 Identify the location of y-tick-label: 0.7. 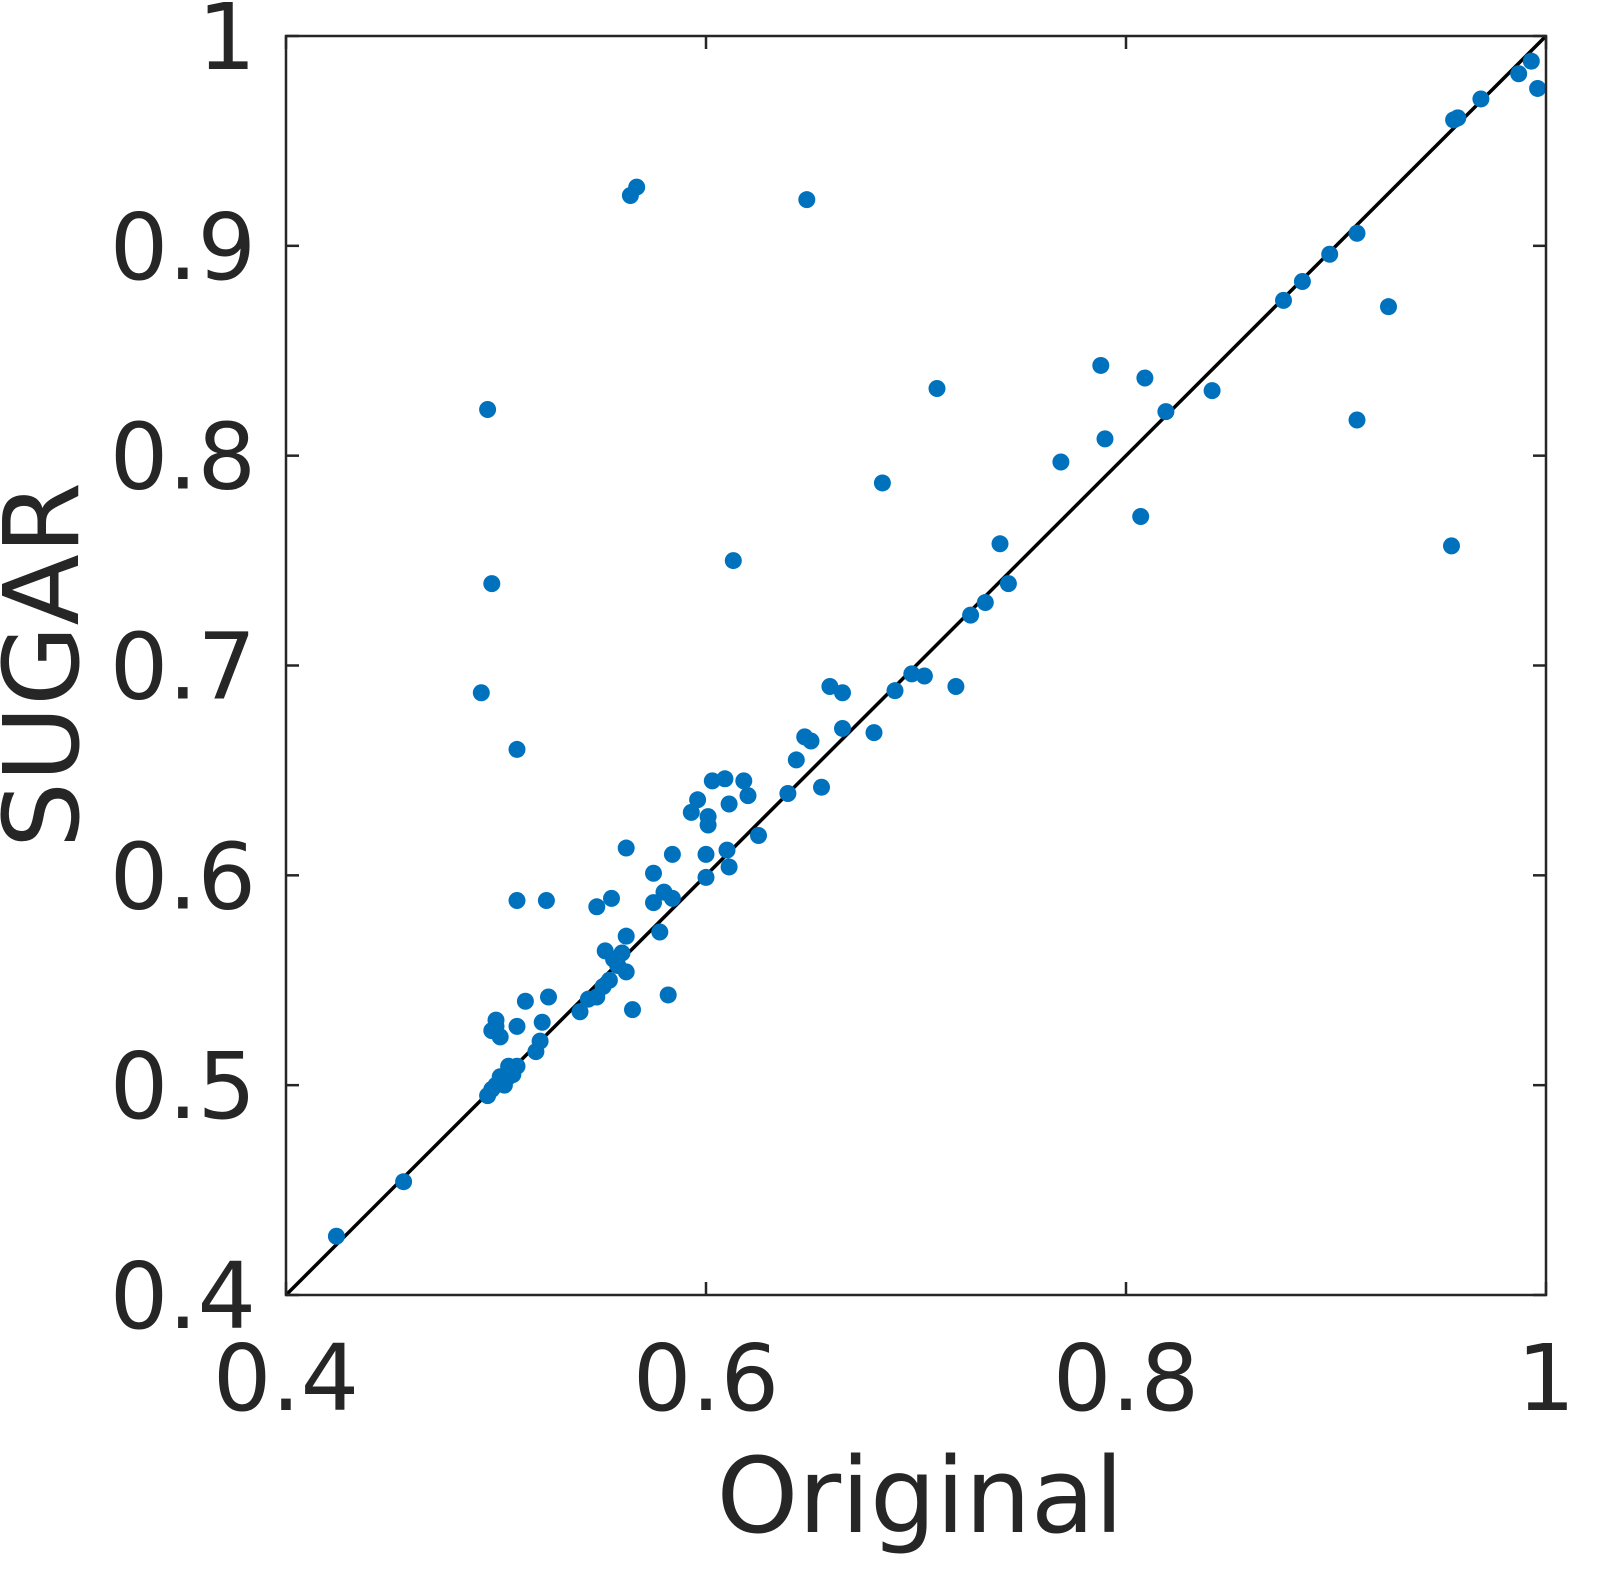
(183, 667).